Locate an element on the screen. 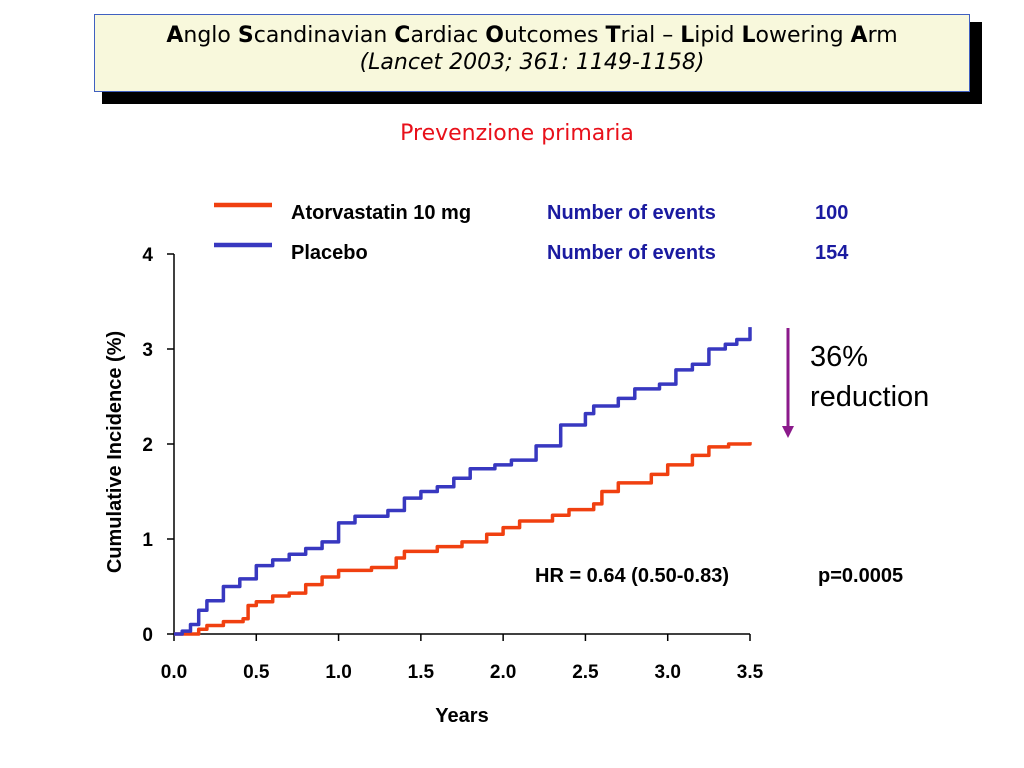  title-initial: S is located at coordinates (245, 35).